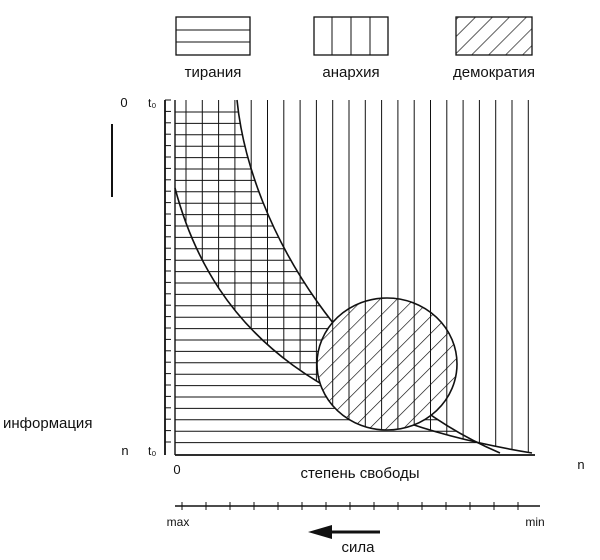  I want to click on force-scale-ticks, so click(350, 506).